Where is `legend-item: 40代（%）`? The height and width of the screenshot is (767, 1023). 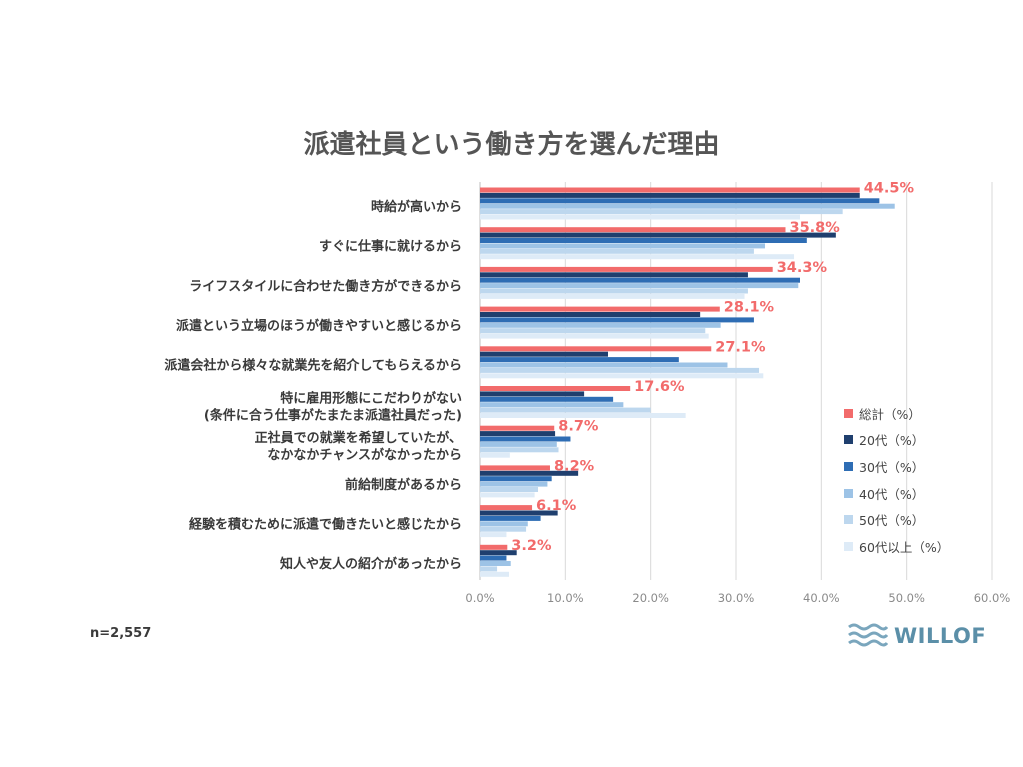
legend-item: 40代（%） is located at coordinates (896, 493).